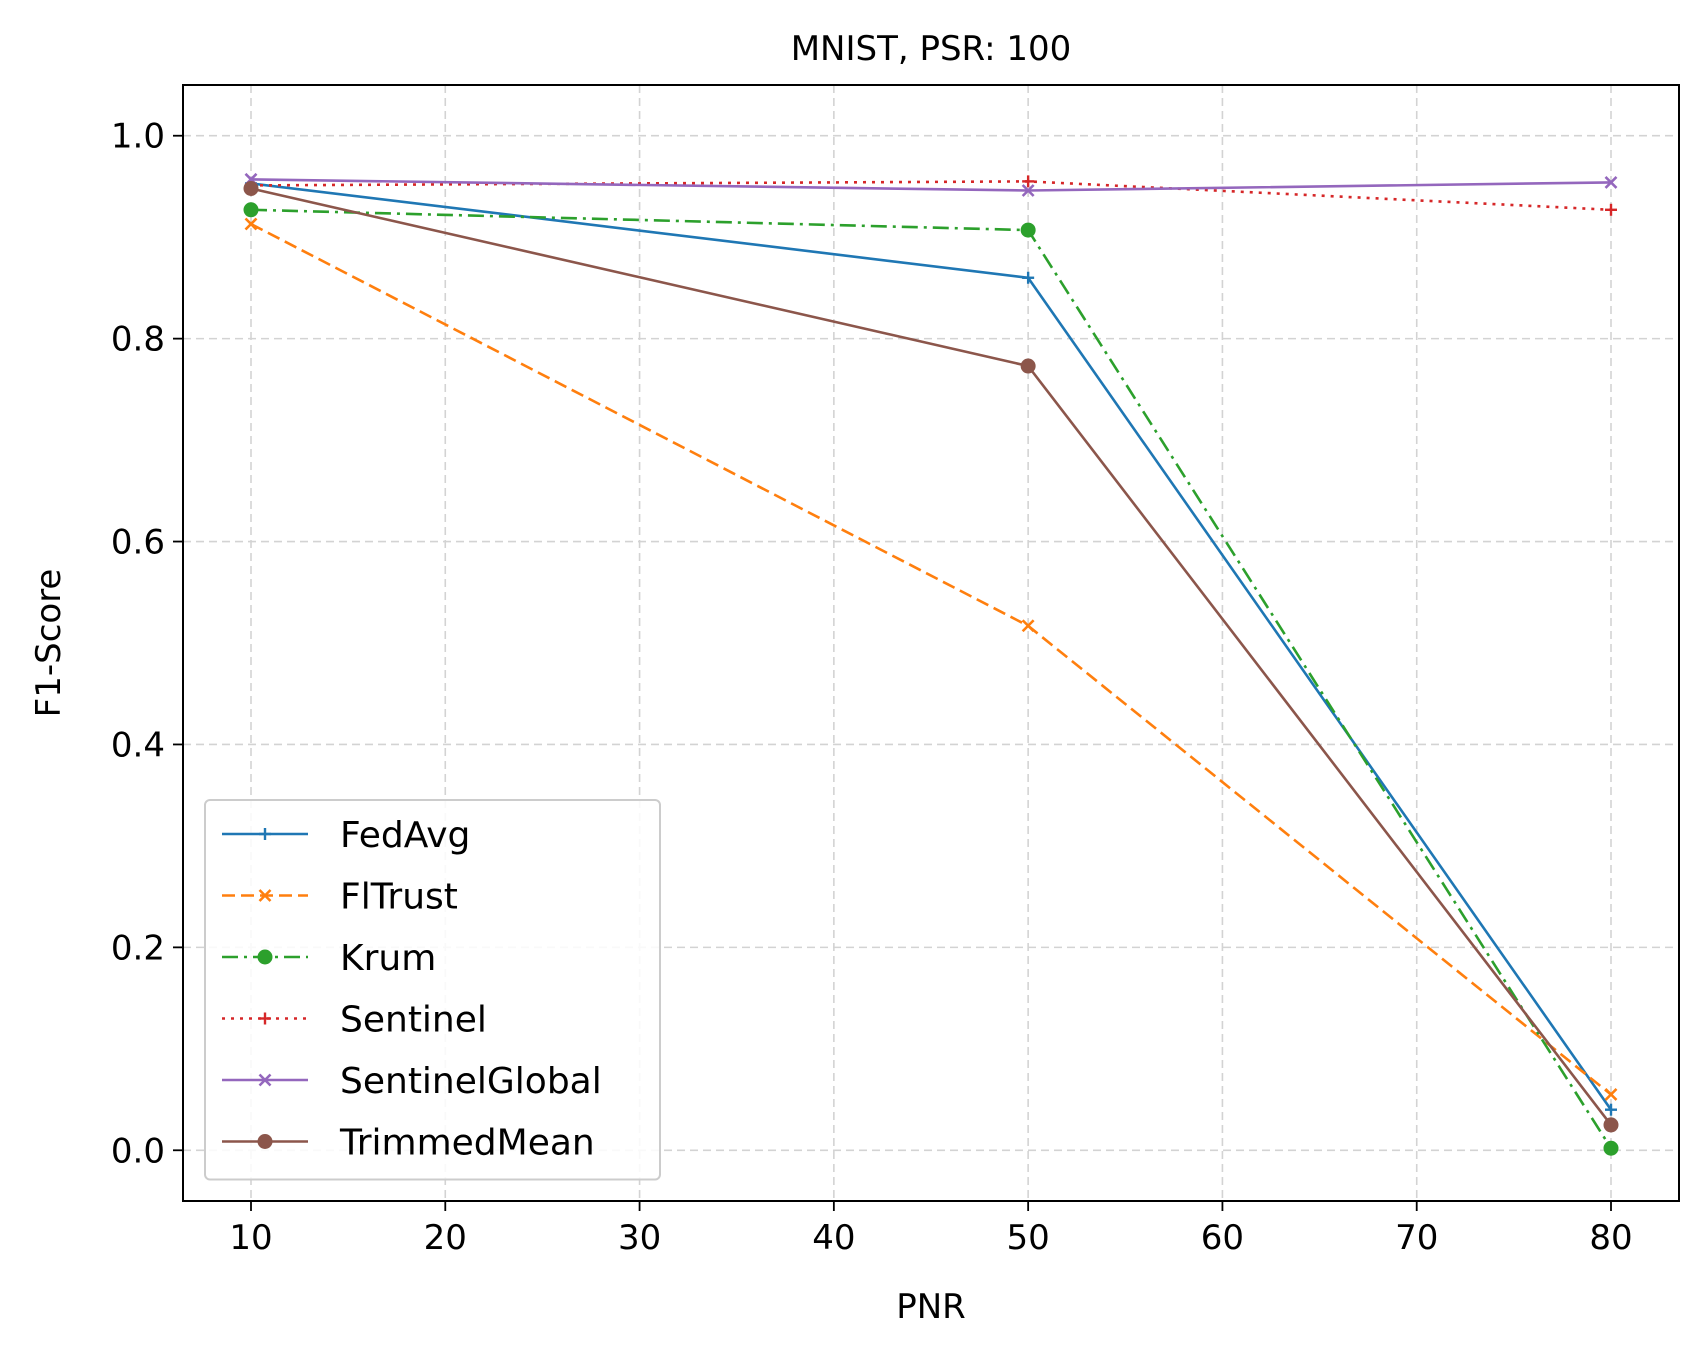 The height and width of the screenshot is (1350, 1700). Describe the element at coordinates (388, 958) in the screenshot. I see `legend-label: Krum` at that location.